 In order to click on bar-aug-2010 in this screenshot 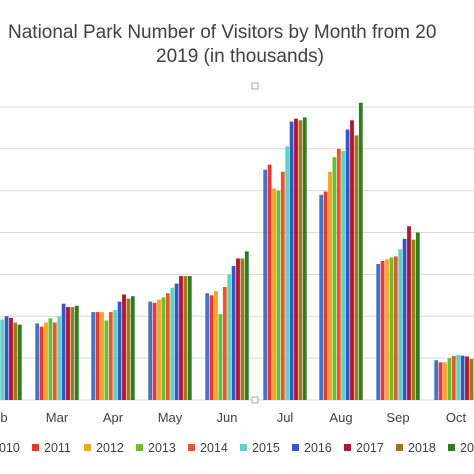, I will do `click(321, 297)`.